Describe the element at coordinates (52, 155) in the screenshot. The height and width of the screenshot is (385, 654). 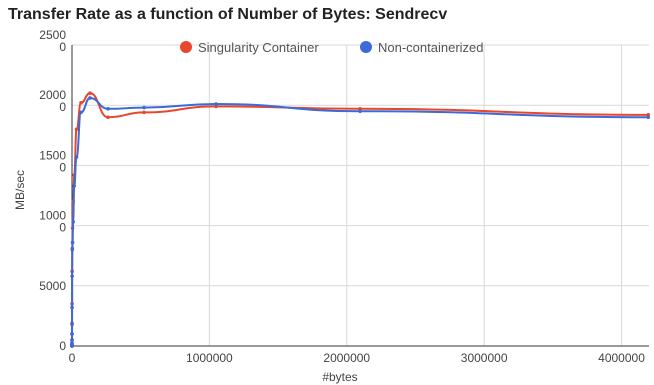
I see `y-tick-label: 1500` at that location.